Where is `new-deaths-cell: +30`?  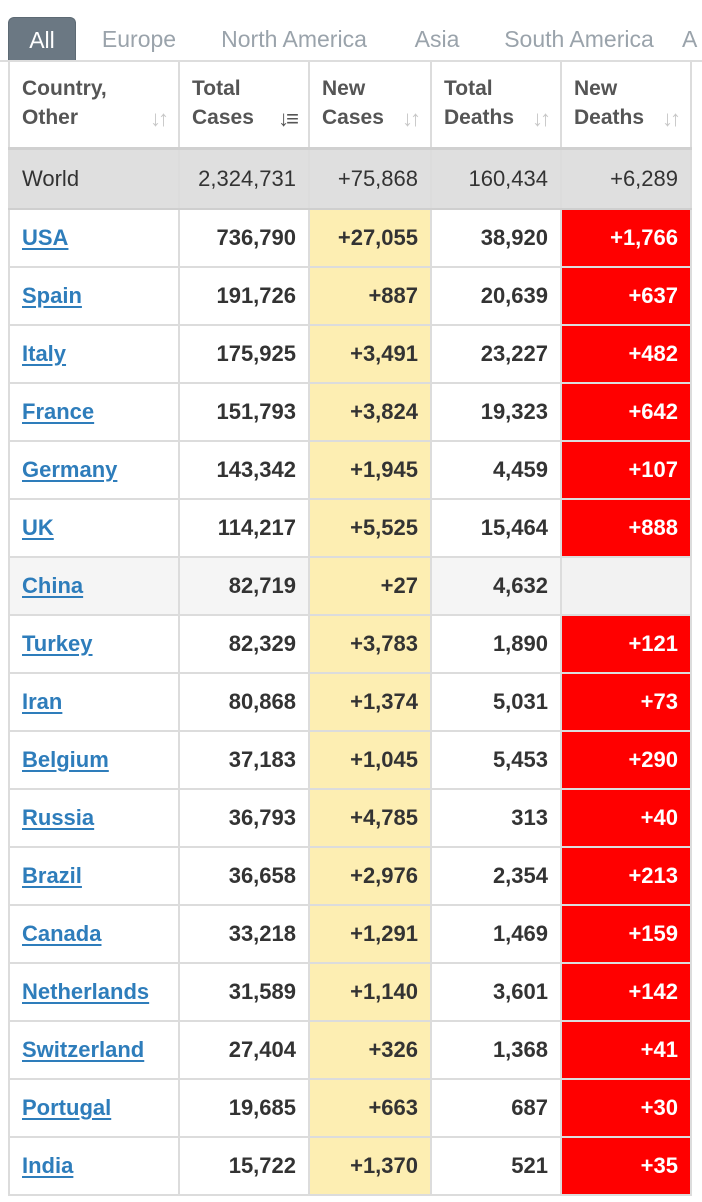
new-deaths-cell: +30 is located at coordinates (627, 1108).